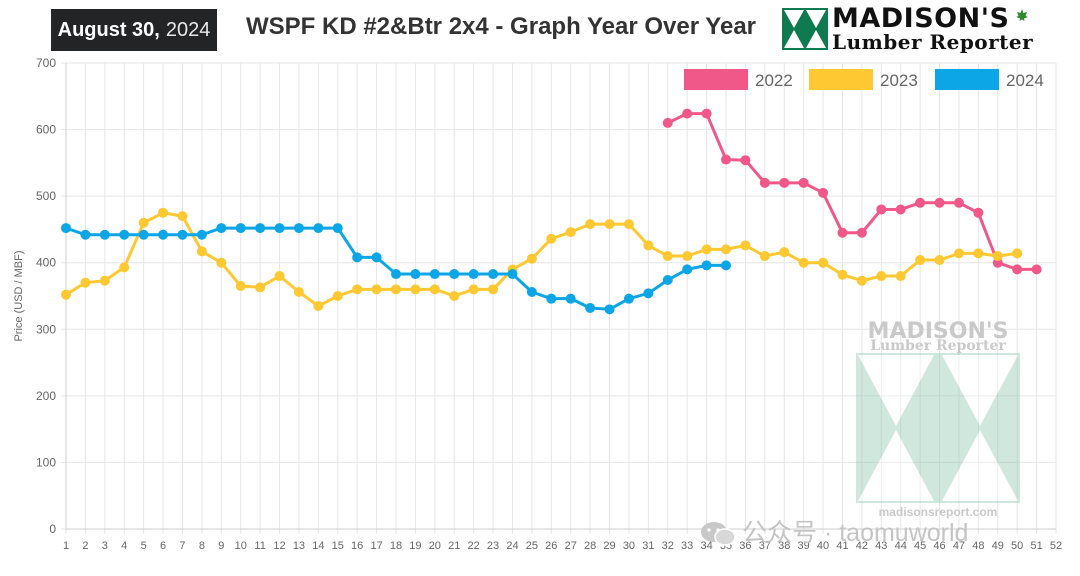 The image size is (1080, 576). What do you see at coordinates (551, 546) in the screenshot?
I see `x-tick-label: 26` at bounding box center [551, 546].